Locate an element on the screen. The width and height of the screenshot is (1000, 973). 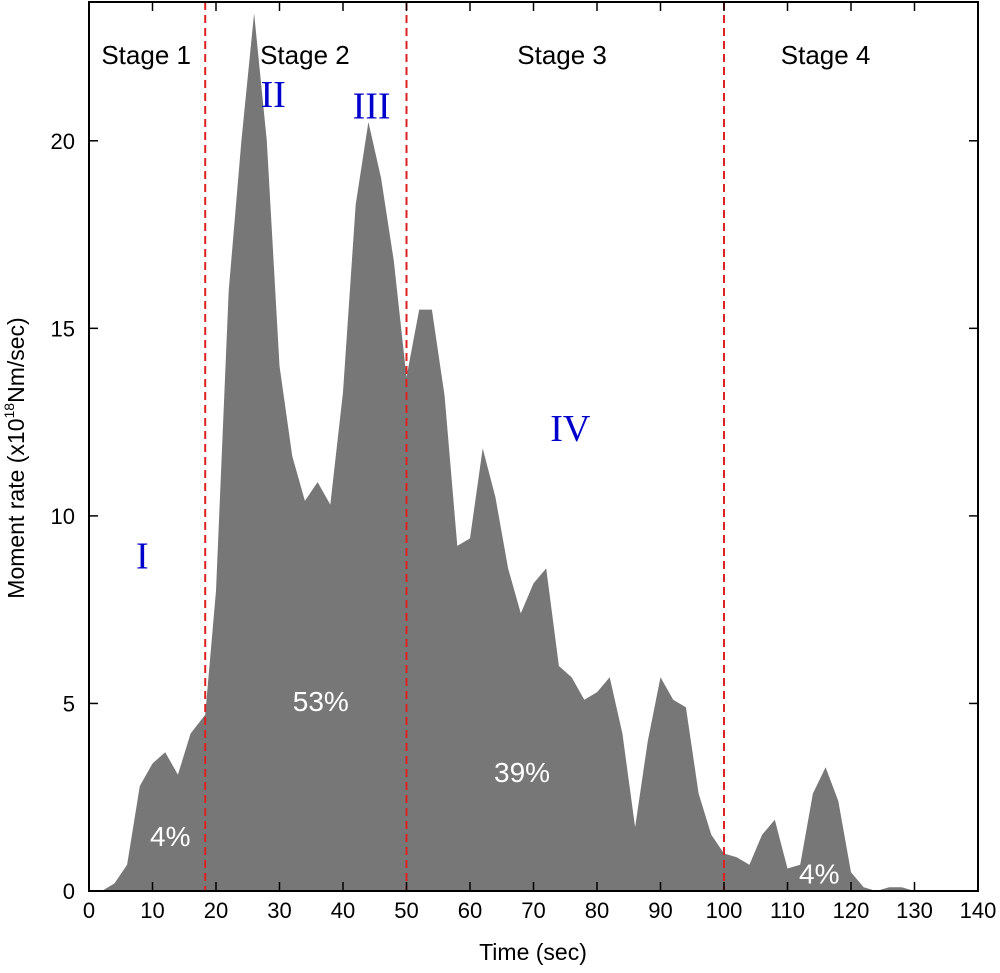
x-tick-label: 140 is located at coordinates (978, 910).